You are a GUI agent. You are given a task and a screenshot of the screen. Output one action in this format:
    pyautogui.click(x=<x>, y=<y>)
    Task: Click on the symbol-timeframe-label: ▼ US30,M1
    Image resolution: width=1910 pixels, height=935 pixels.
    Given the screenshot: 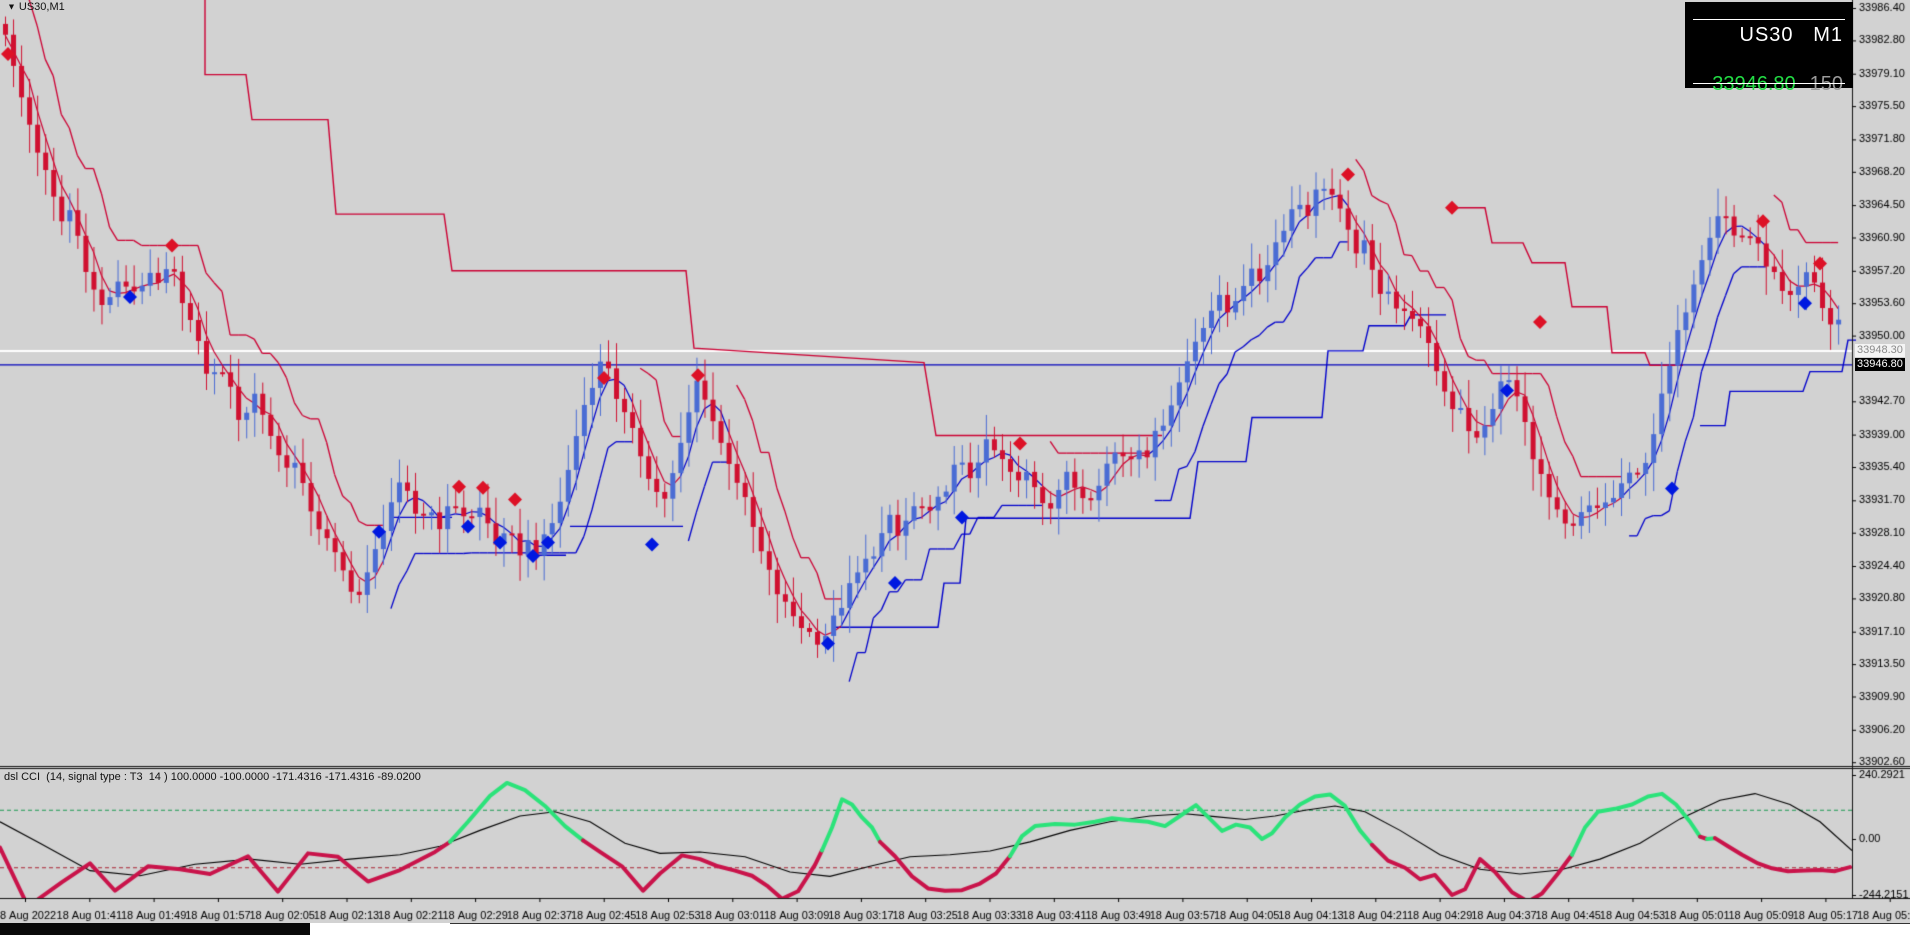 What is the action you would take?
    pyautogui.click(x=35, y=7)
    